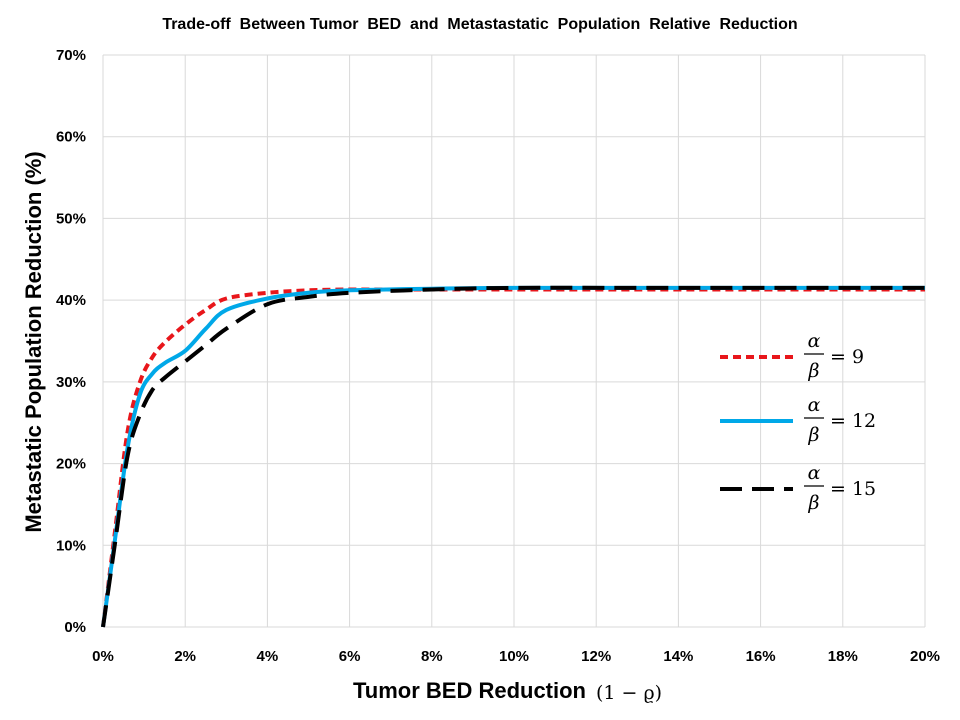 The height and width of the screenshot is (720, 960). I want to click on y-axis-title: Metastatic Population Reduction (%), so click(33, 341).